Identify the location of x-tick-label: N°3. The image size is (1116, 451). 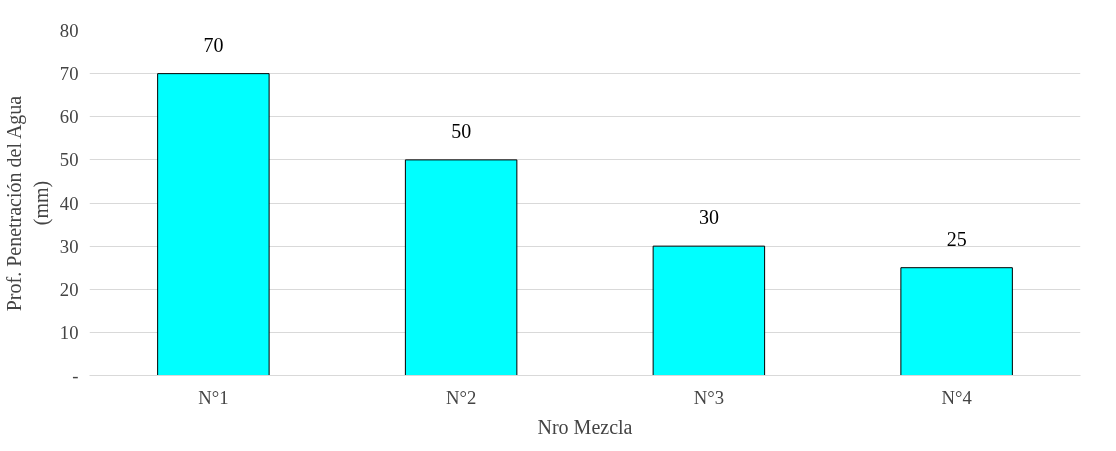
(709, 397).